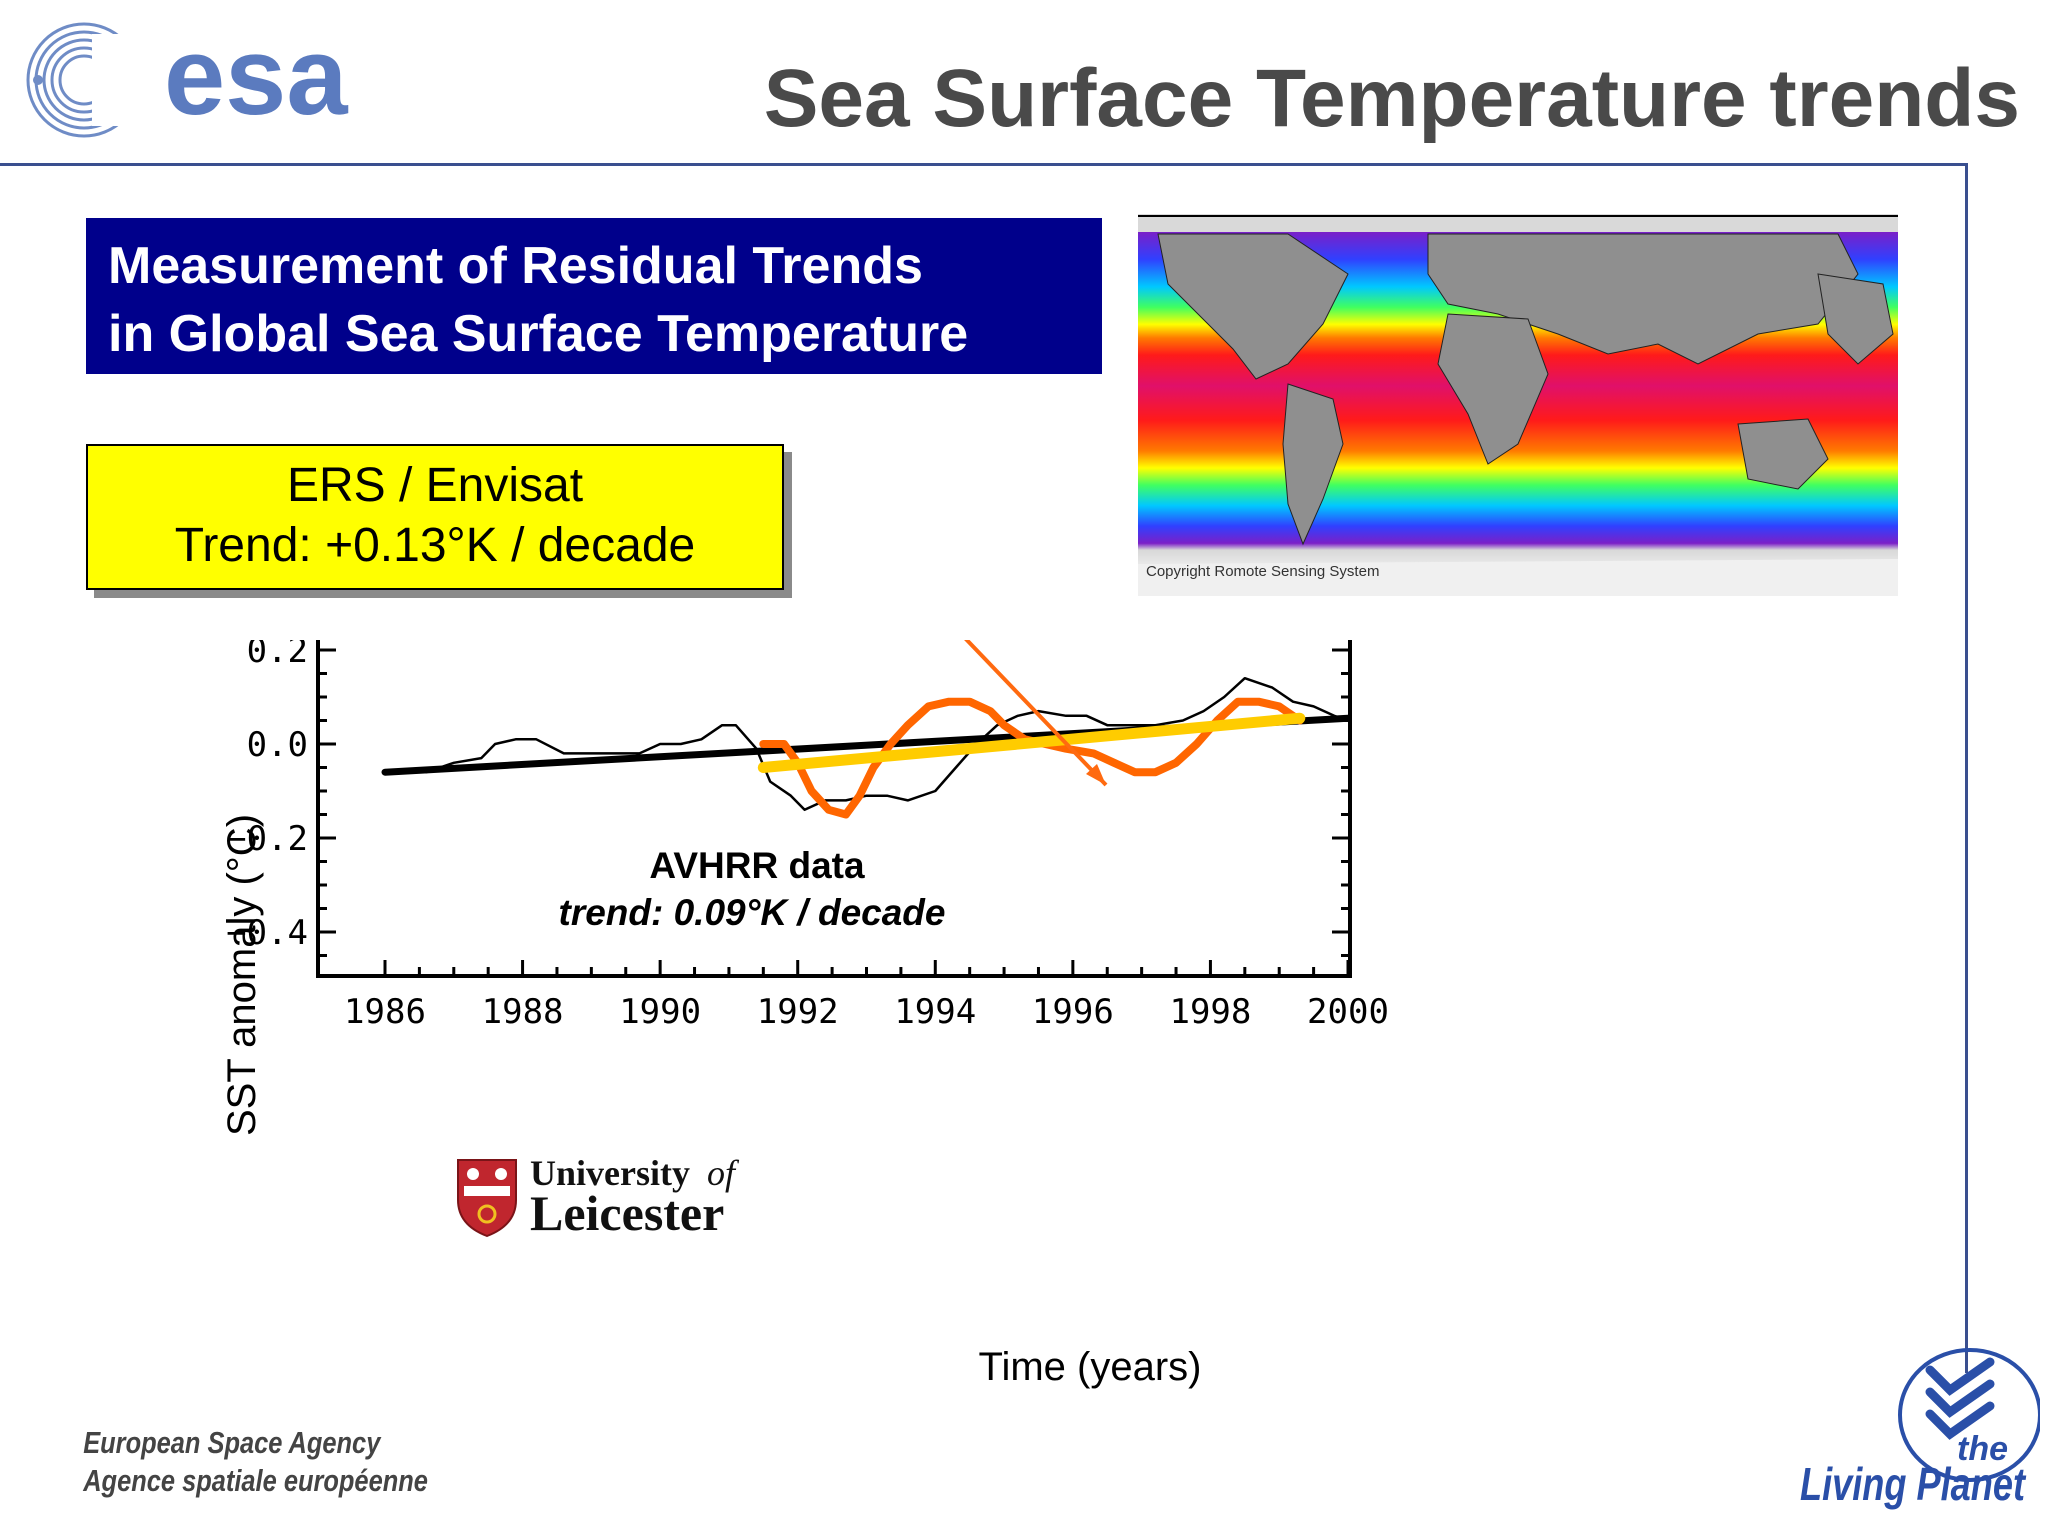 The image size is (2048, 1534). I want to click on y-tick-label: −0.4, so click(267, 933).